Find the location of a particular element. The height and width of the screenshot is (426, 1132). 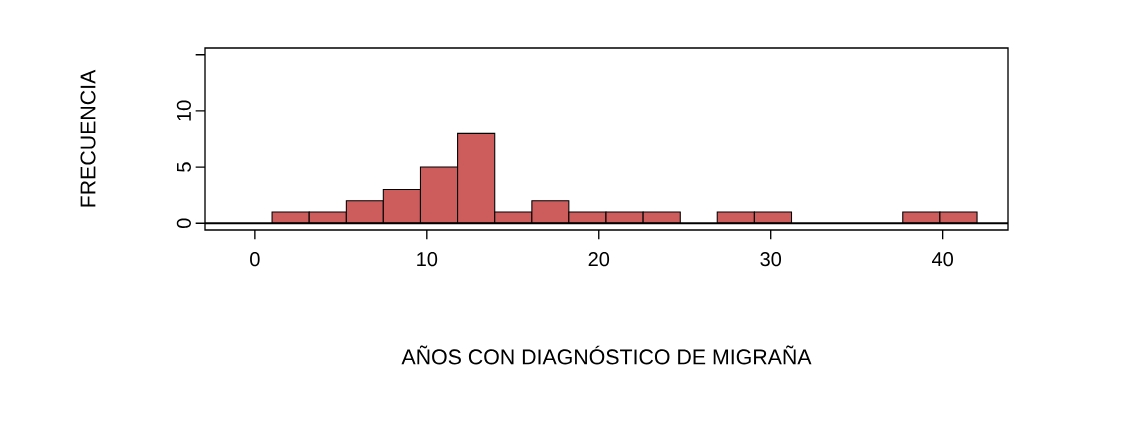

x-tick-label: 20 is located at coordinates (599, 259).